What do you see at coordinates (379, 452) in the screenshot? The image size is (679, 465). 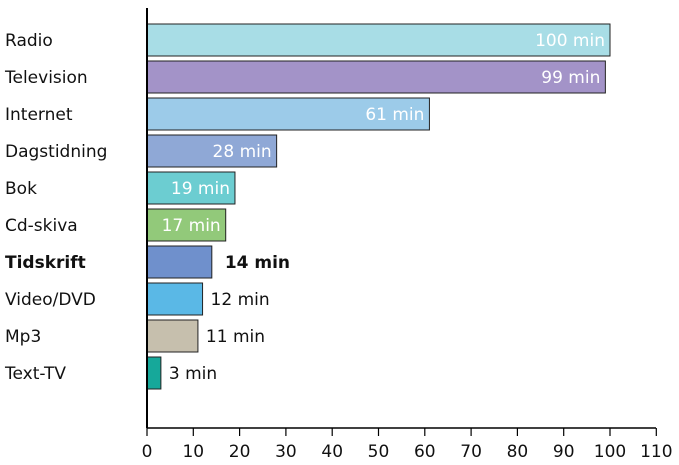 I see `x-tick-label: 50` at bounding box center [379, 452].